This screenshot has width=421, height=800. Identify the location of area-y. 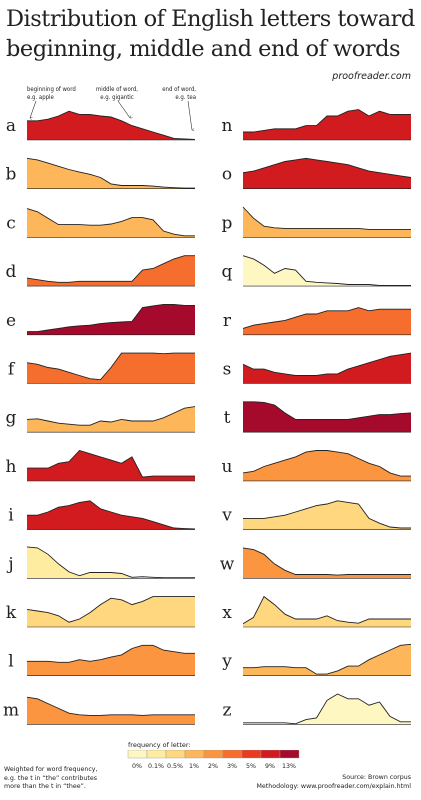
(327, 660).